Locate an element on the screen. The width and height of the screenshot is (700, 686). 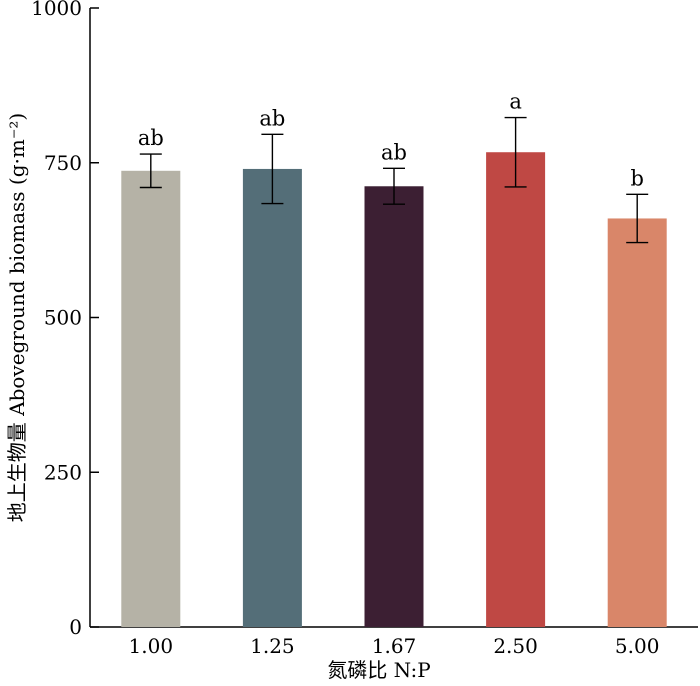
x-tick-label: 1.00 is located at coordinates (151, 646).